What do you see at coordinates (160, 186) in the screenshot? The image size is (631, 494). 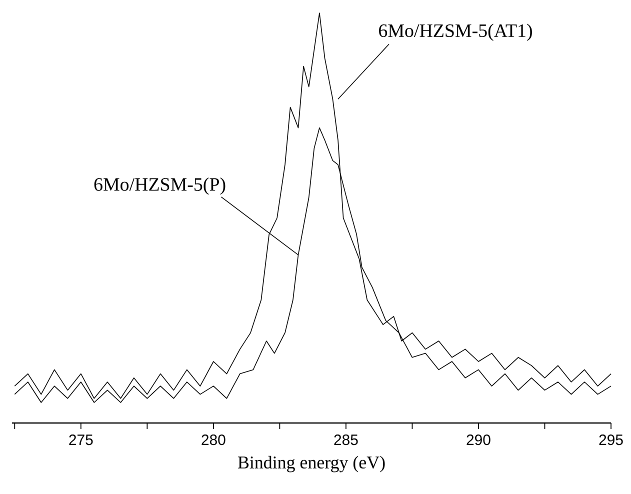 I see `annotation: 6Mo/HZSM-5(P)` at bounding box center [160, 186].